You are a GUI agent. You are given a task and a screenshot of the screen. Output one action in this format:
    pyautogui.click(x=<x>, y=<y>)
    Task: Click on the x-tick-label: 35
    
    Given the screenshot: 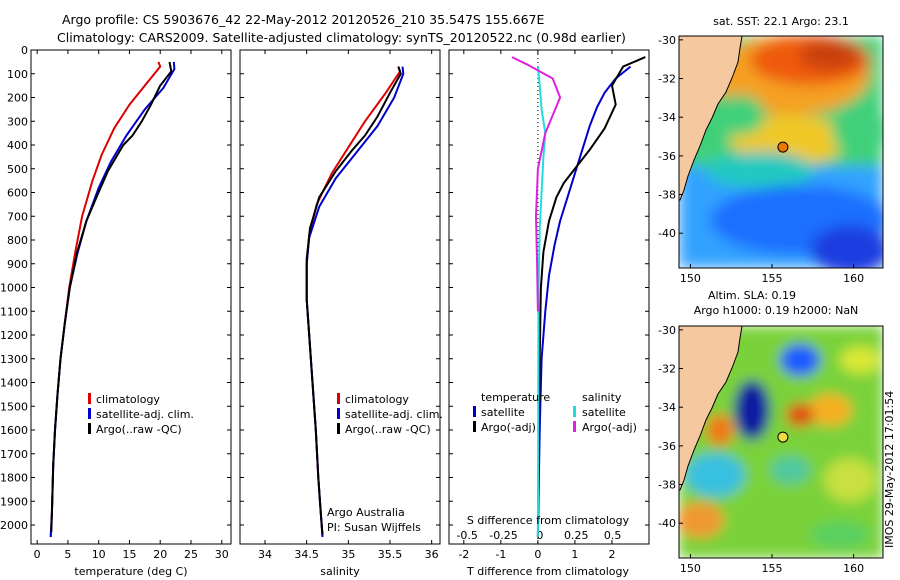 What is the action you would take?
    pyautogui.click(x=348, y=554)
    